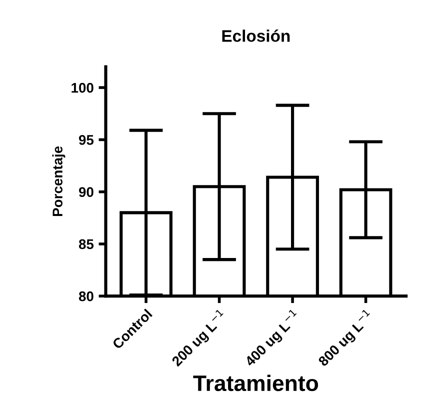 This screenshot has width=423, height=417. Describe the element at coordinates (256, 35) in the screenshot. I see `chart-title: Eclosión` at that location.